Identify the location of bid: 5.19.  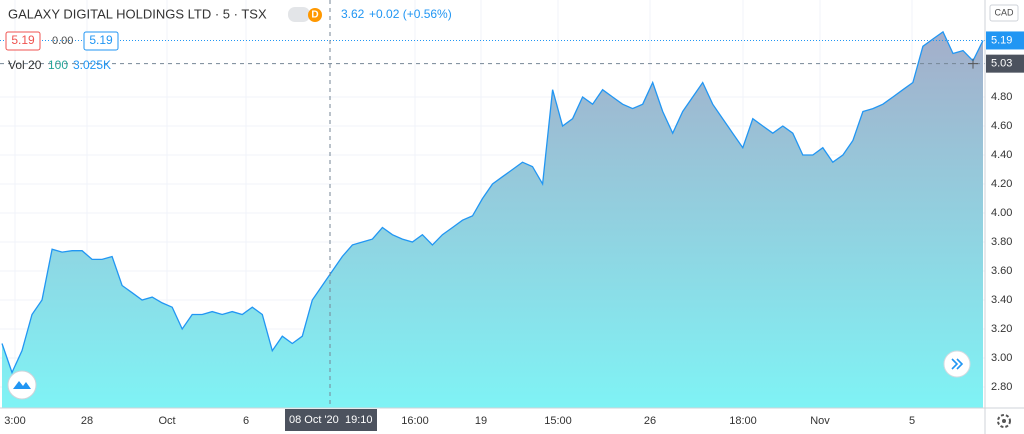
(23, 40).